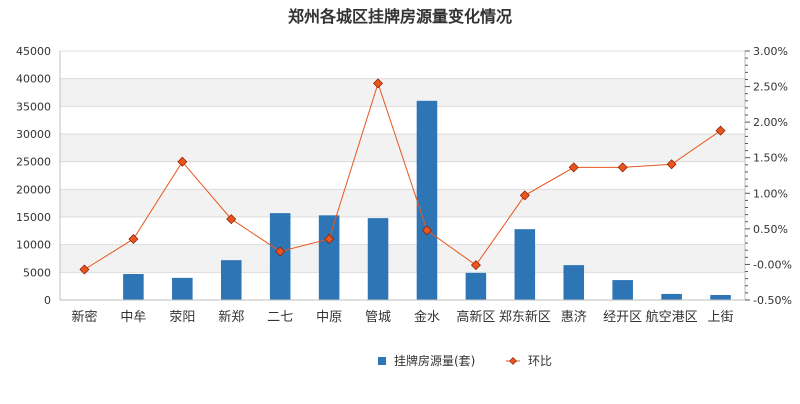 This screenshot has width=800, height=404. Describe the element at coordinates (231, 219) in the screenshot. I see `ratio-point-新郑` at that location.